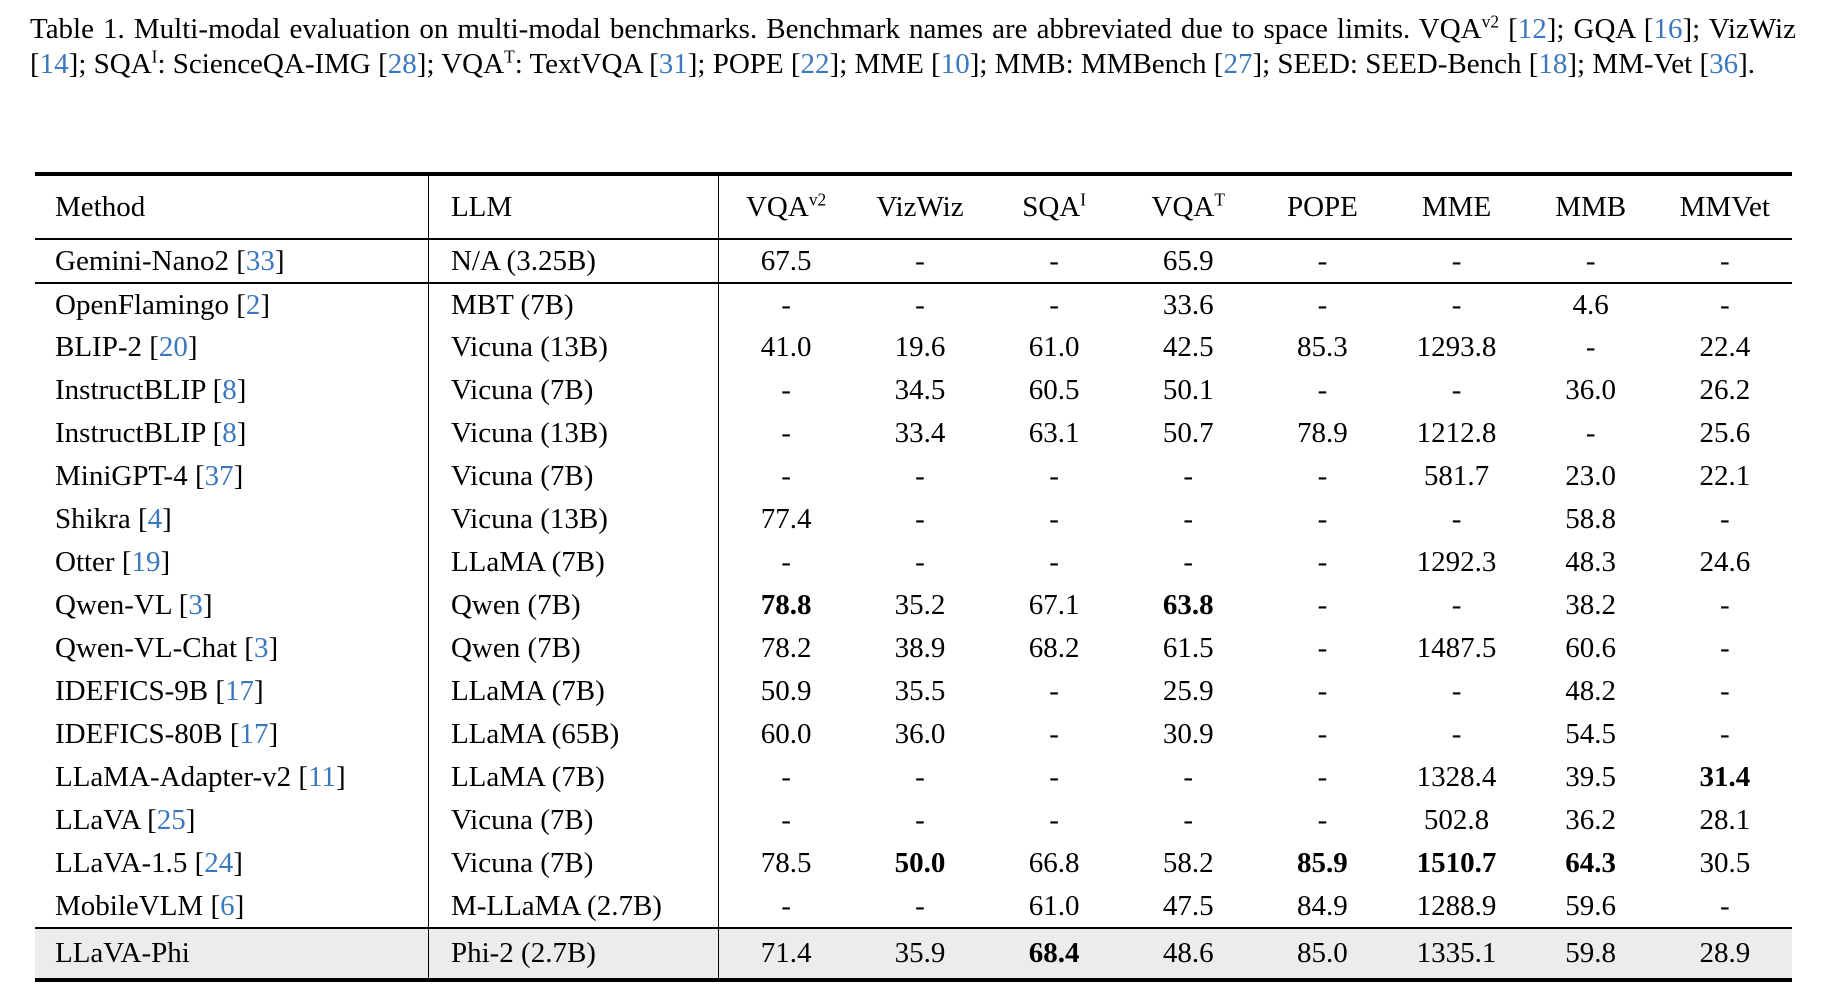 This screenshot has width=1826, height=1004. Describe the element at coordinates (1725, 390) in the screenshot. I see `score-cell: 26.2` at that location.